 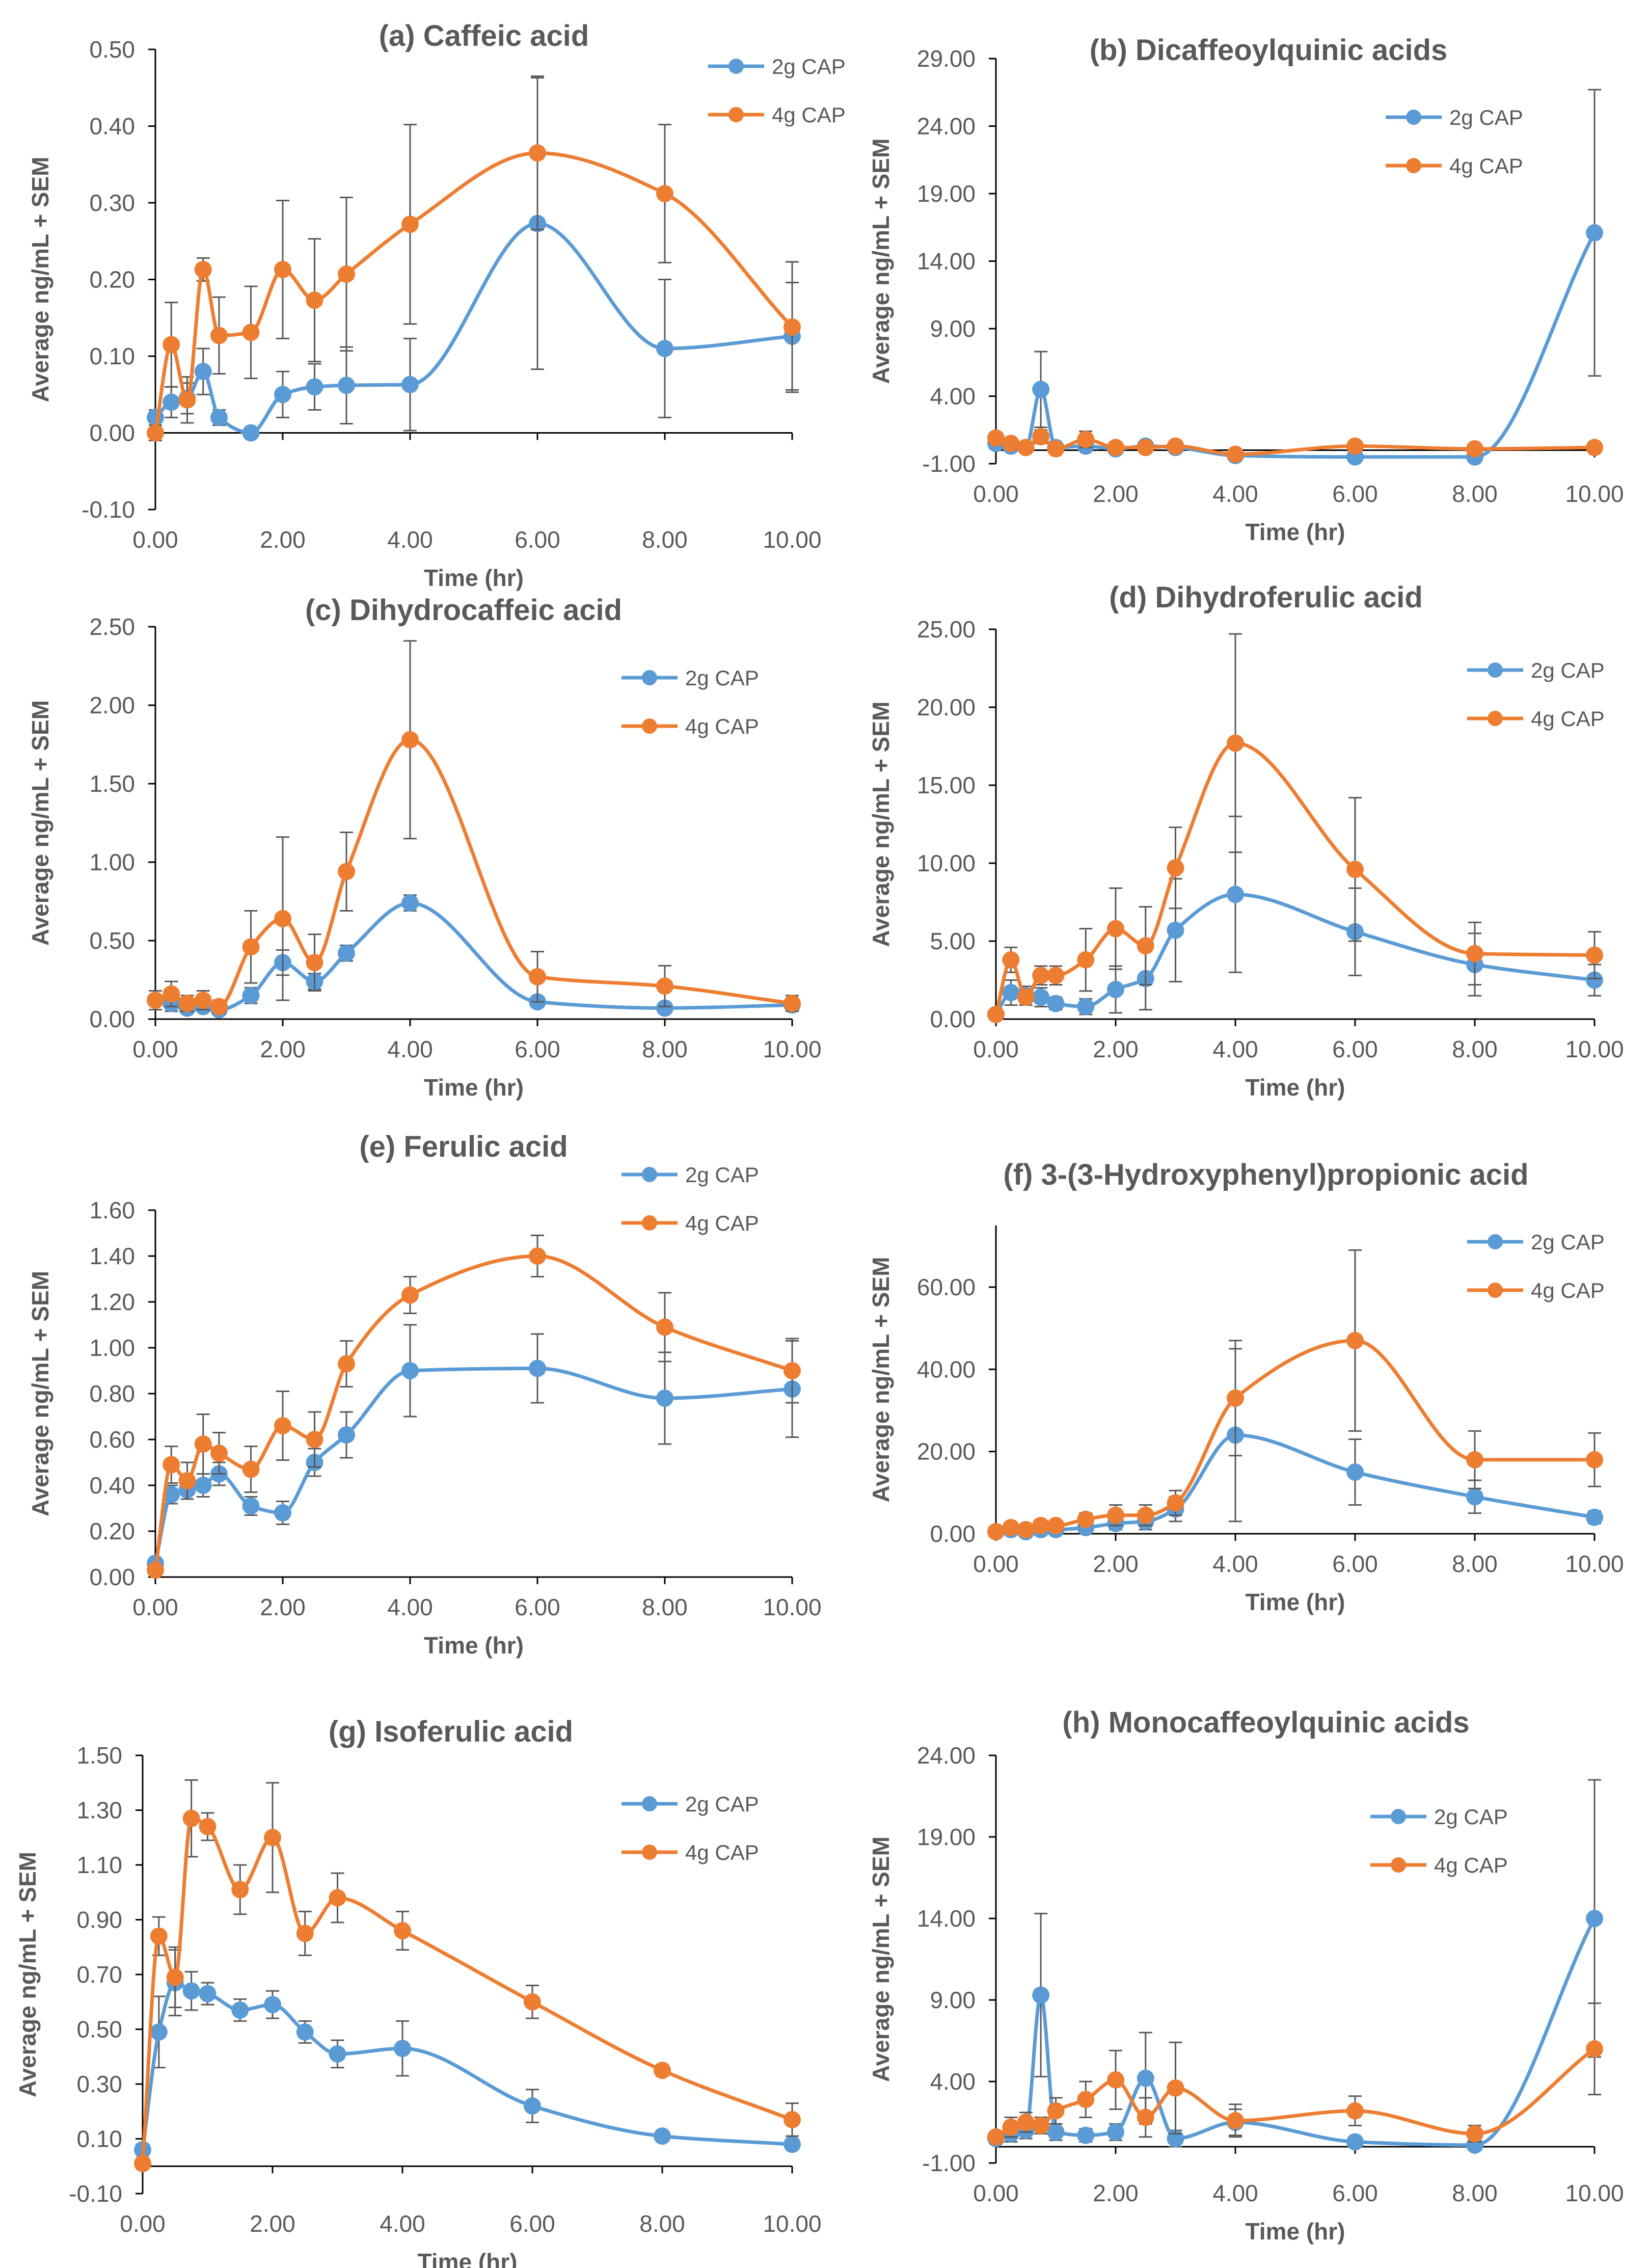 I want to click on y-tick-label: 0.60, so click(x=112, y=1439).